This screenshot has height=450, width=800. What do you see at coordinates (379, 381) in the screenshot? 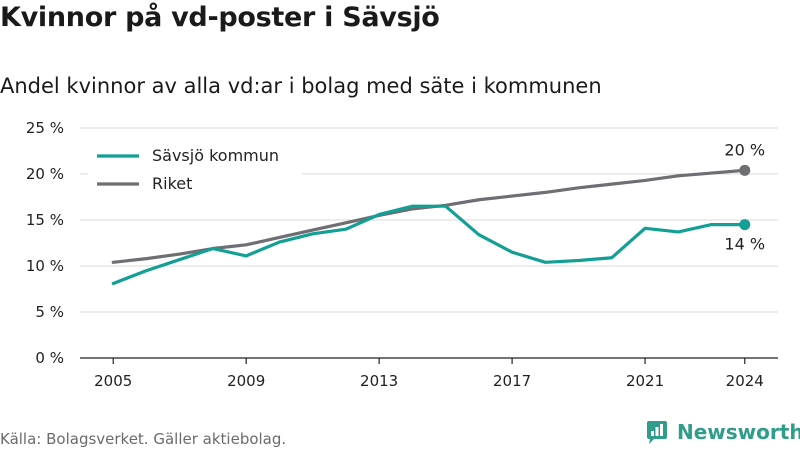
I see `x-tick-label: 2013` at bounding box center [379, 381].